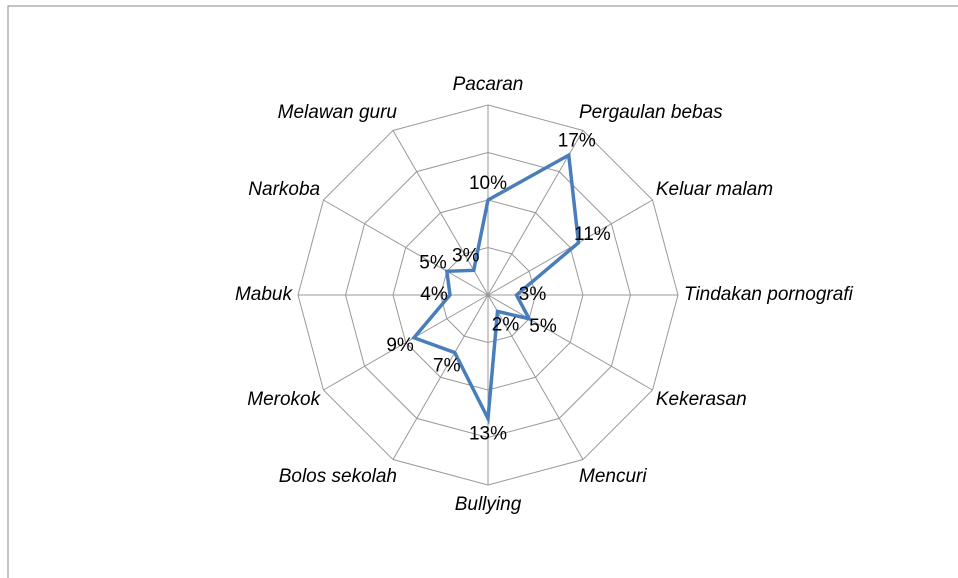 The width and height of the screenshot is (958, 578). Describe the element at coordinates (338, 476) in the screenshot. I see `category-label: Bolos sekolah` at that location.